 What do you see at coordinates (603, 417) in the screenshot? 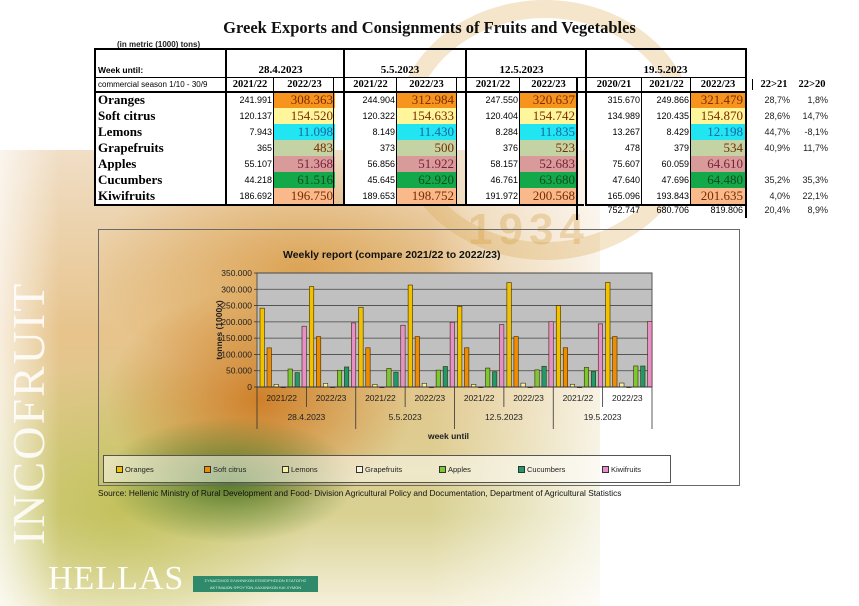
I see `x-group-label: 19.5.2023` at bounding box center [603, 417].